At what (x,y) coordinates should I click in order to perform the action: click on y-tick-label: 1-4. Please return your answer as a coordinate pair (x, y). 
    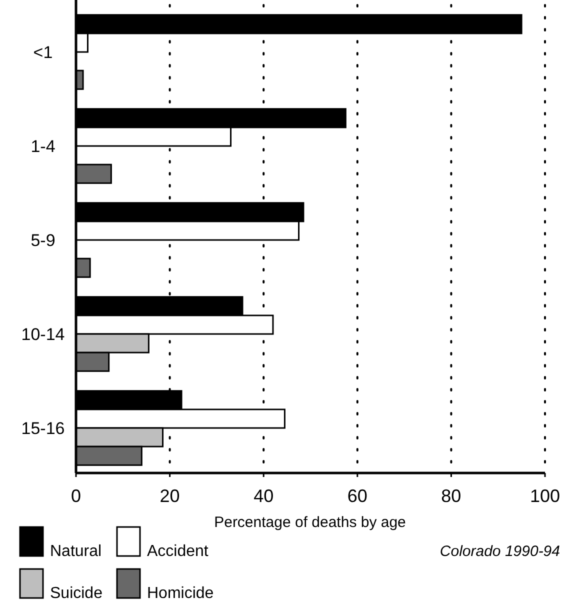
    Looking at the image, I should click on (43, 146).